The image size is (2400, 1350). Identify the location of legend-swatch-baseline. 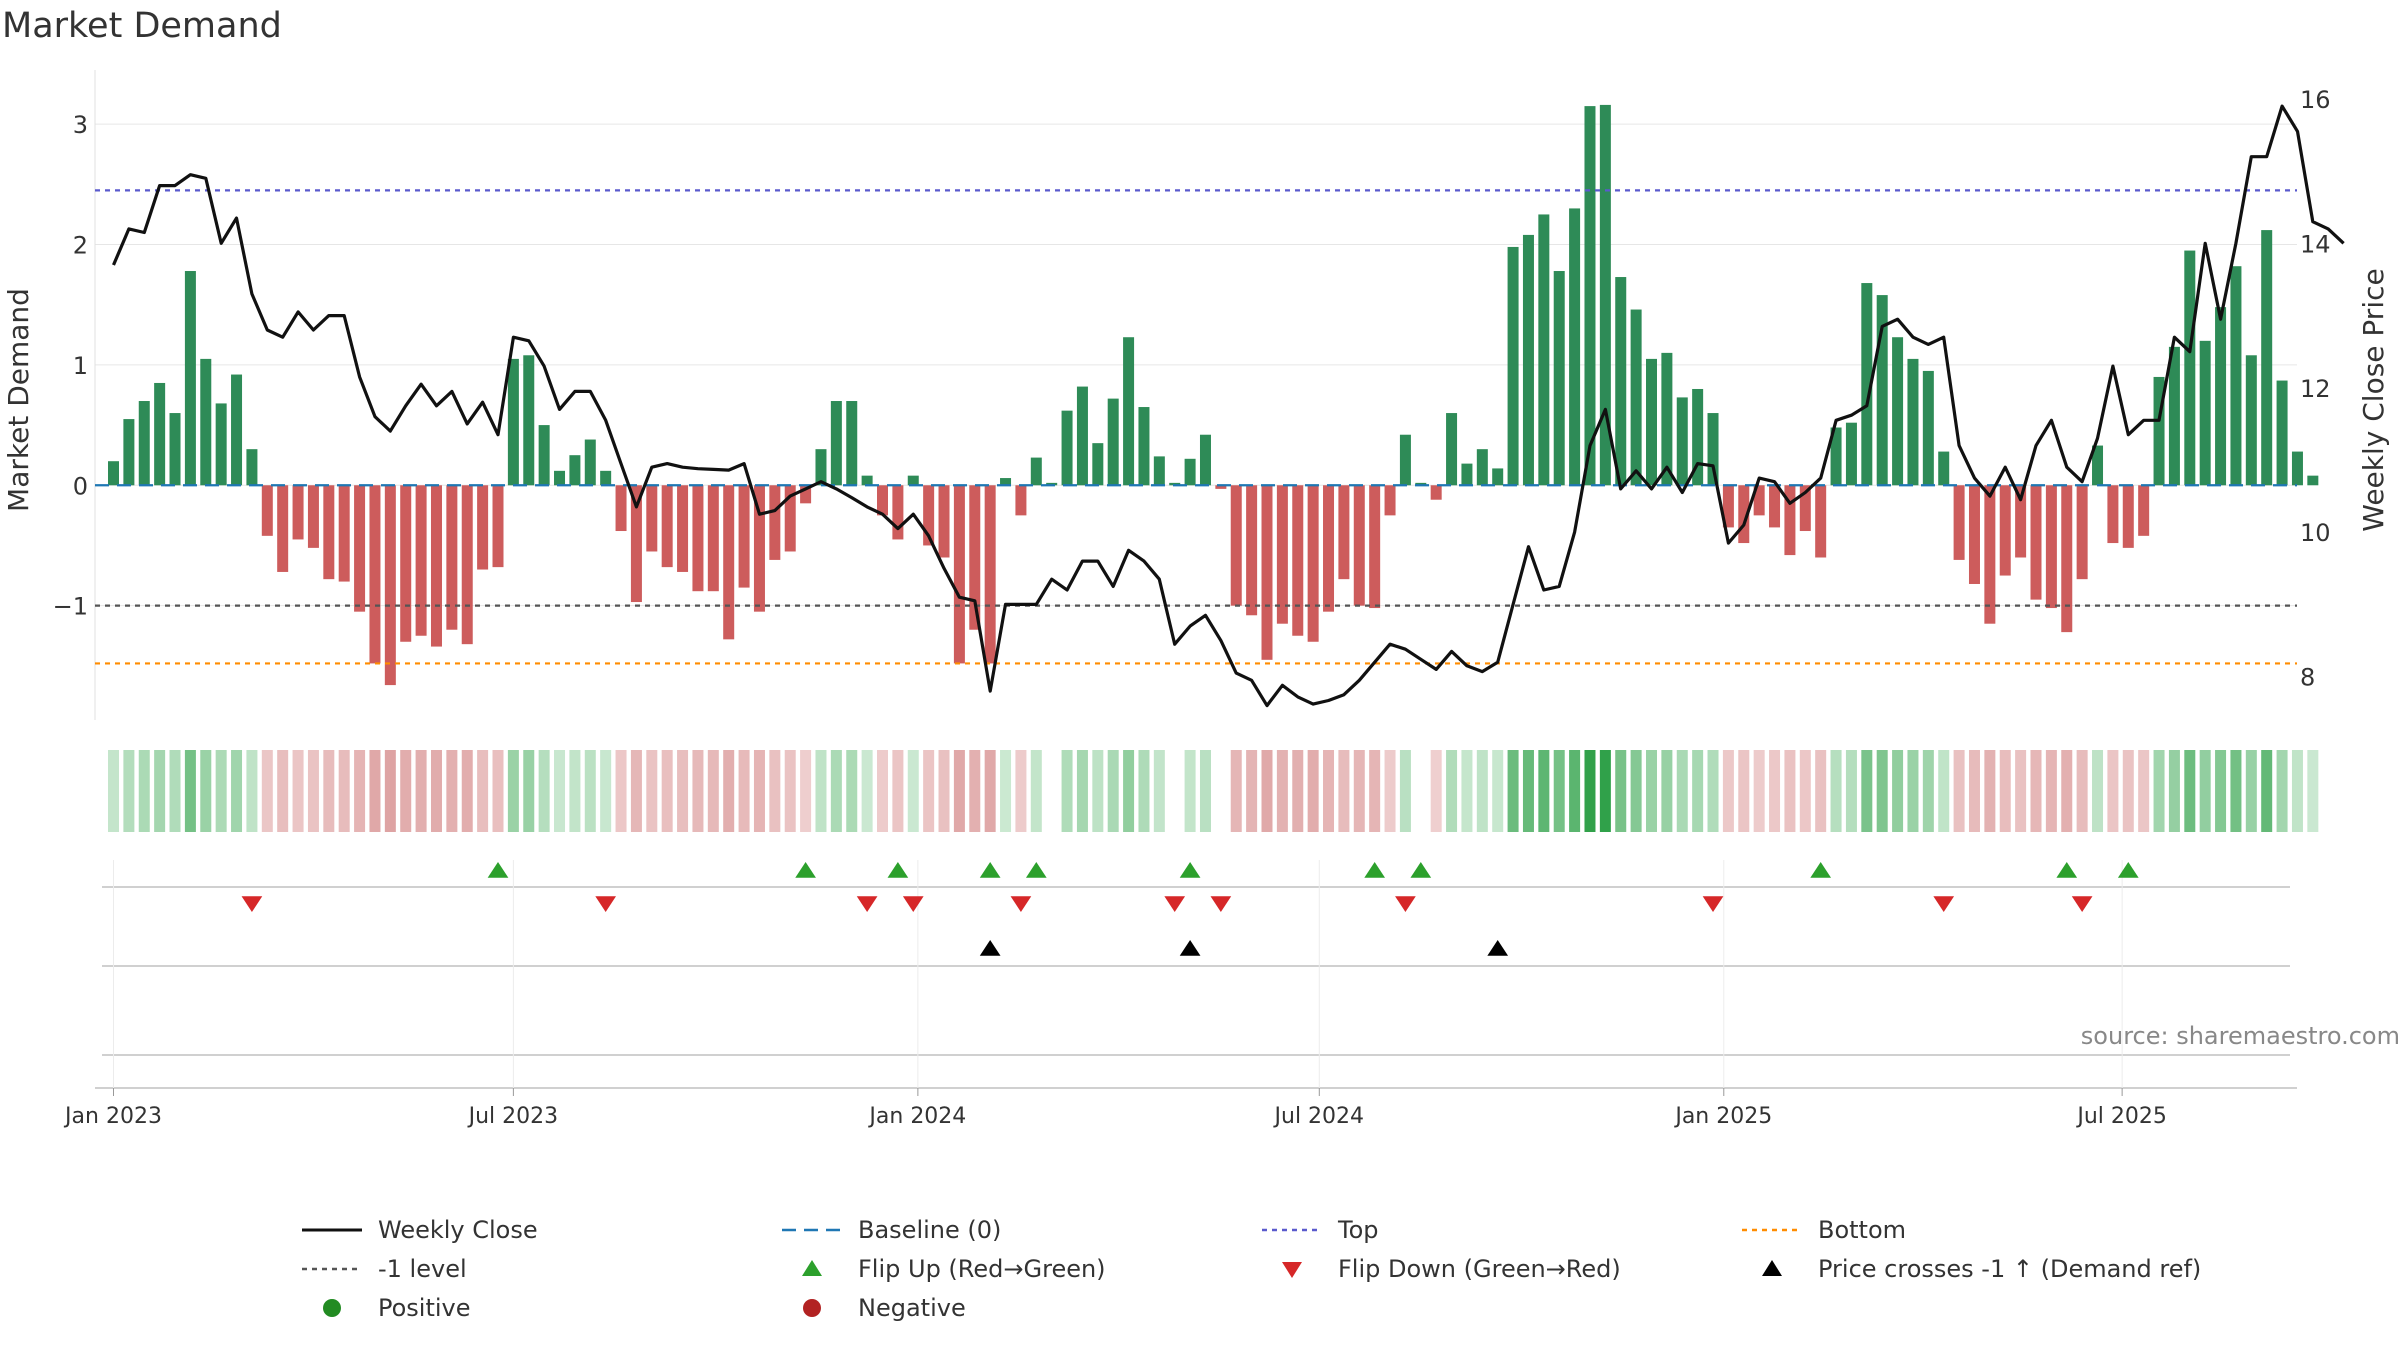
(812, 1230).